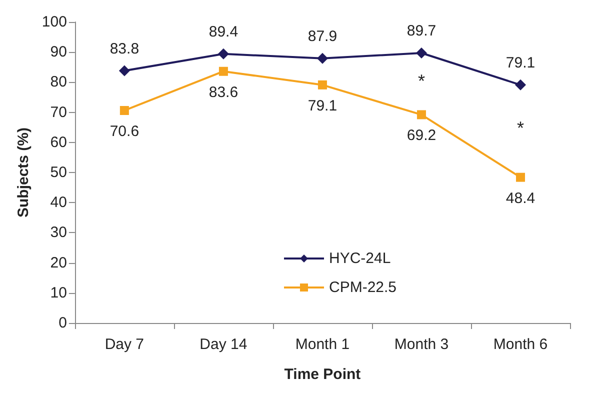 The image size is (592, 401). What do you see at coordinates (58, 203) in the screenshot?
I see `y-tick-label: 40` at bounding box center [58, 203].